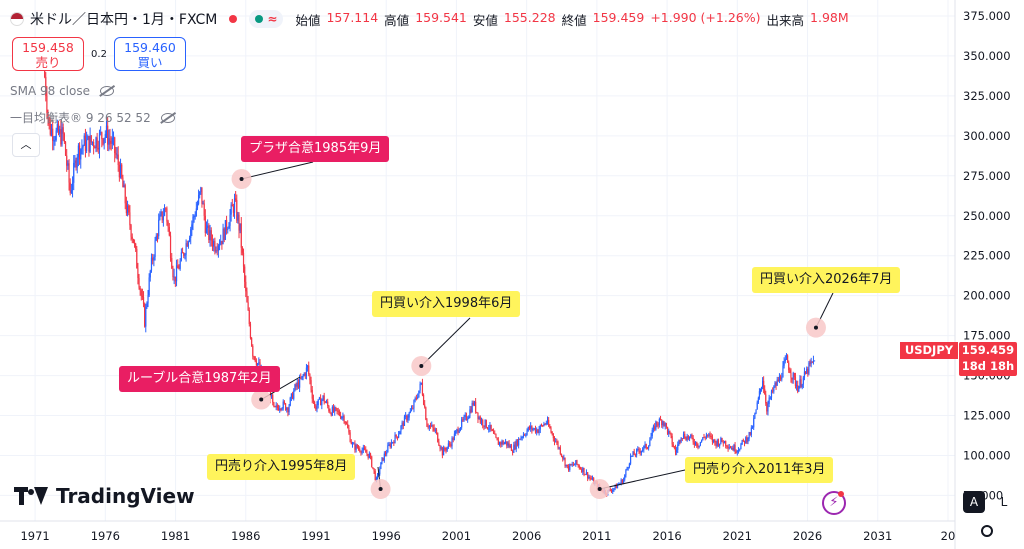  I want to click on annotation-label: 円買い介入2026年7月, so click(826, 280).